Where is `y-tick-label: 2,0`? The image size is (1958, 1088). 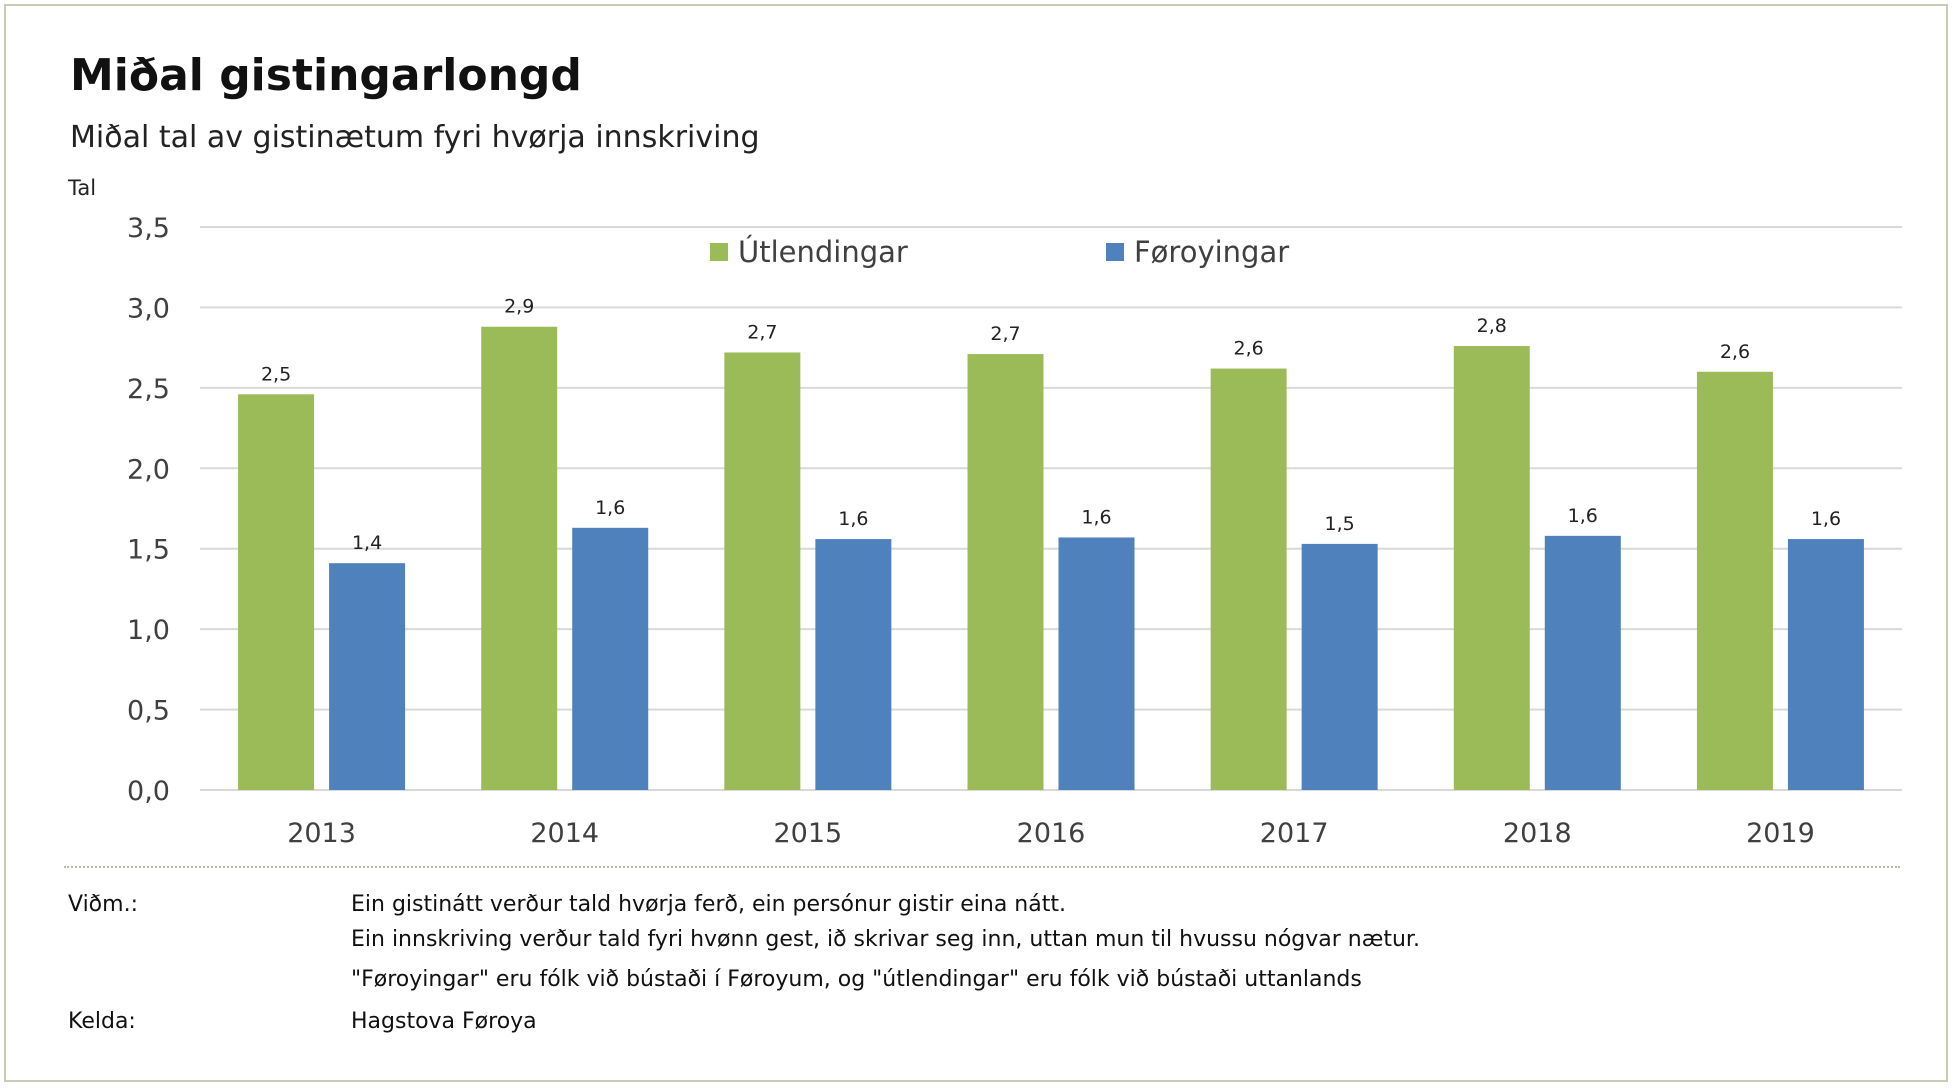 y-tick-label: 2,0 is located at coordinates (148, 469).